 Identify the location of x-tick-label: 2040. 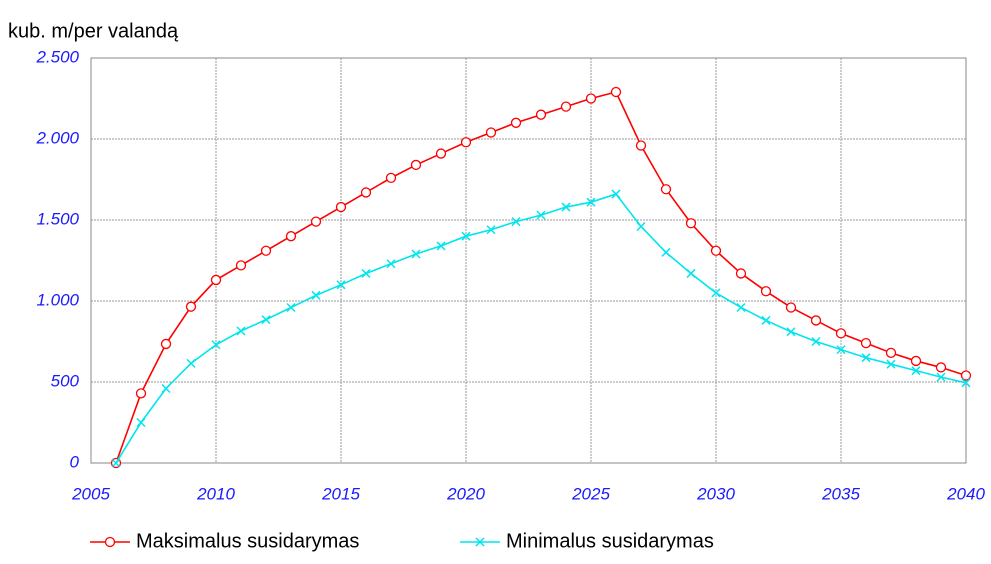
(965, 493).